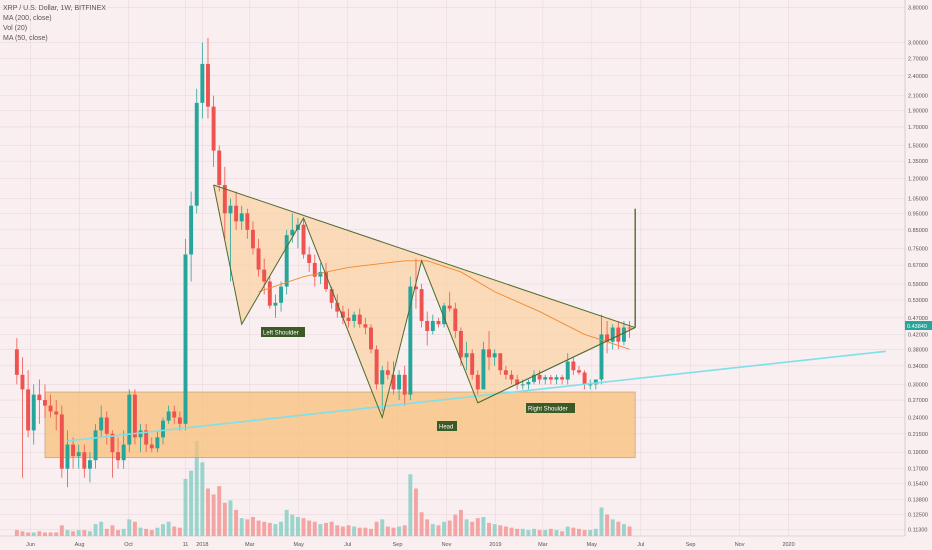 The image size is (932, 550). Describe the element at coordinates (54, 8) in the screenshot. I see `legend-title: XRP / U.S. Dollar, 1W, BITFINEX` at that location.